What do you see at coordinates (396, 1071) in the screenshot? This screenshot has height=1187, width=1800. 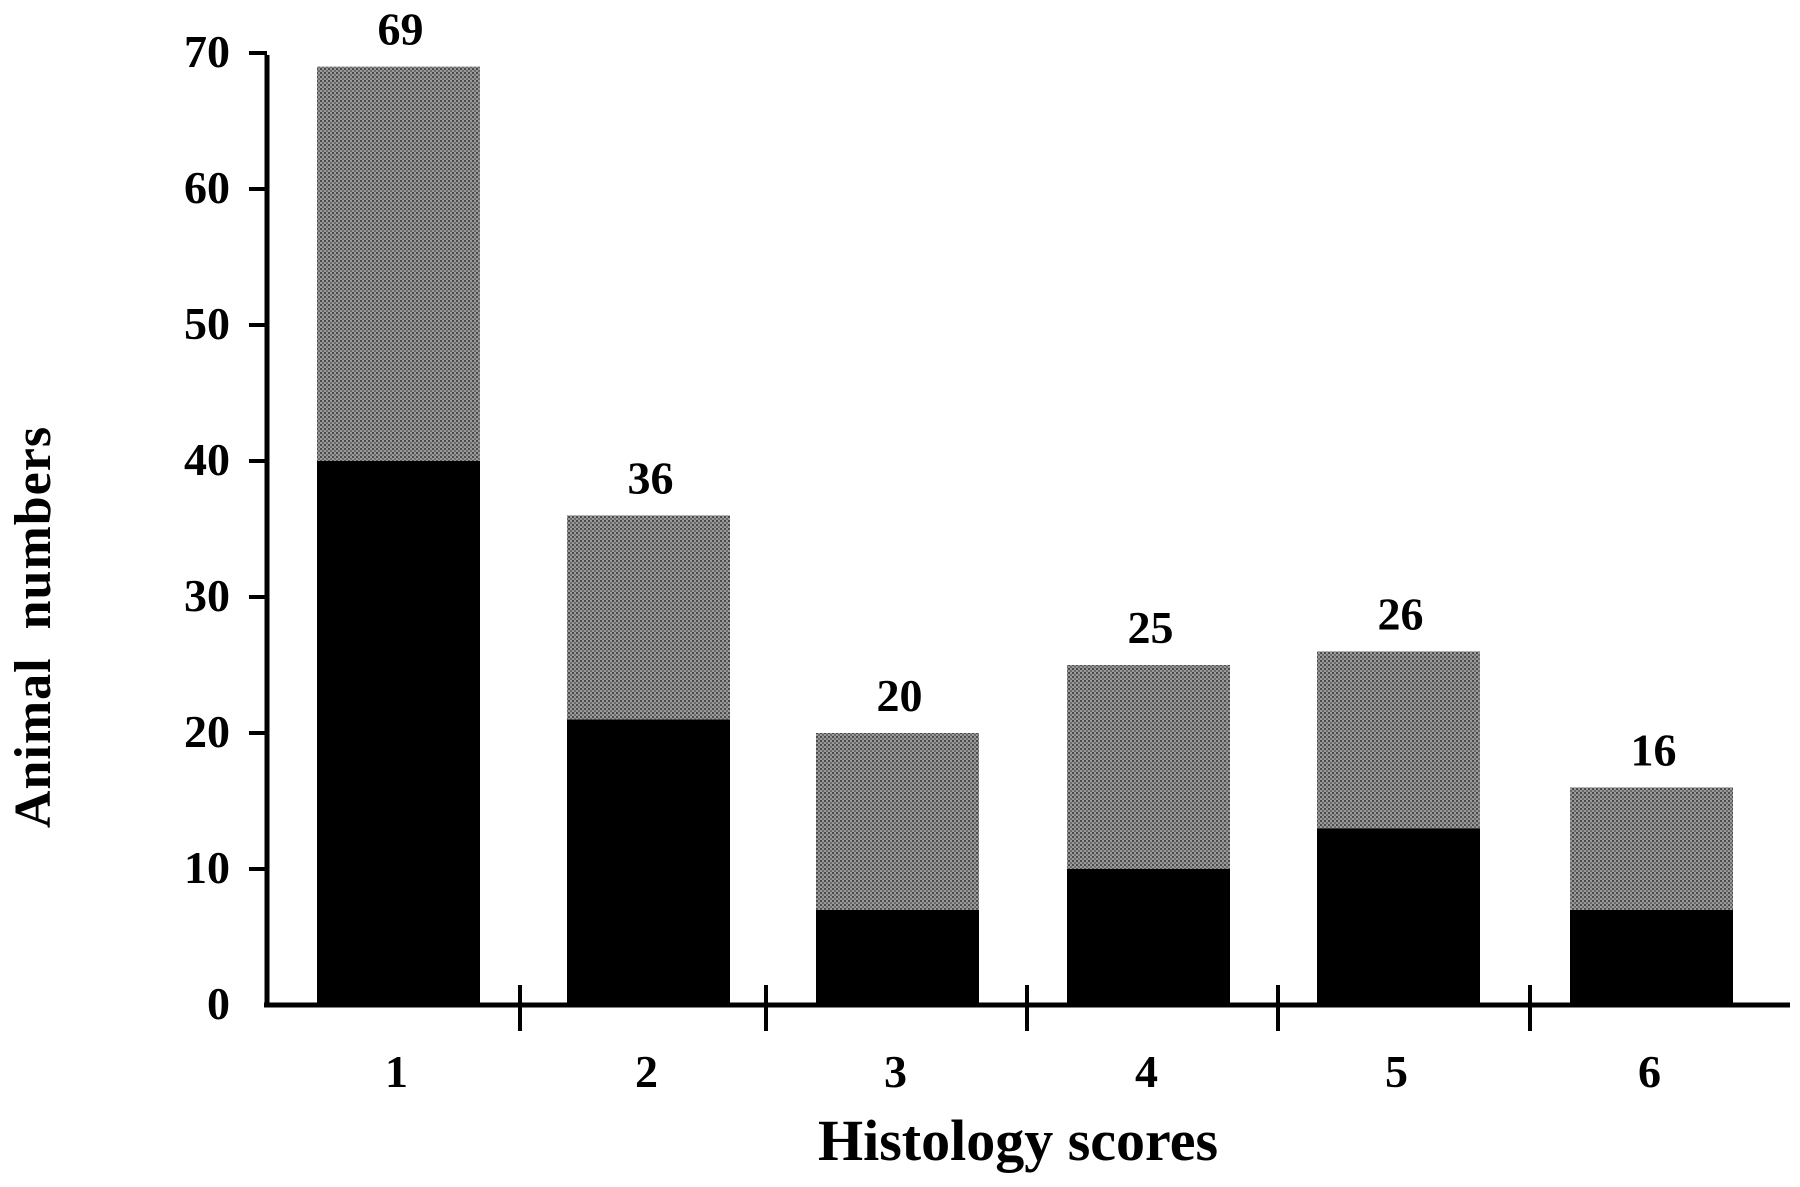 I see `x-tick-label-1: 1` at bounding box center [396, 1071].